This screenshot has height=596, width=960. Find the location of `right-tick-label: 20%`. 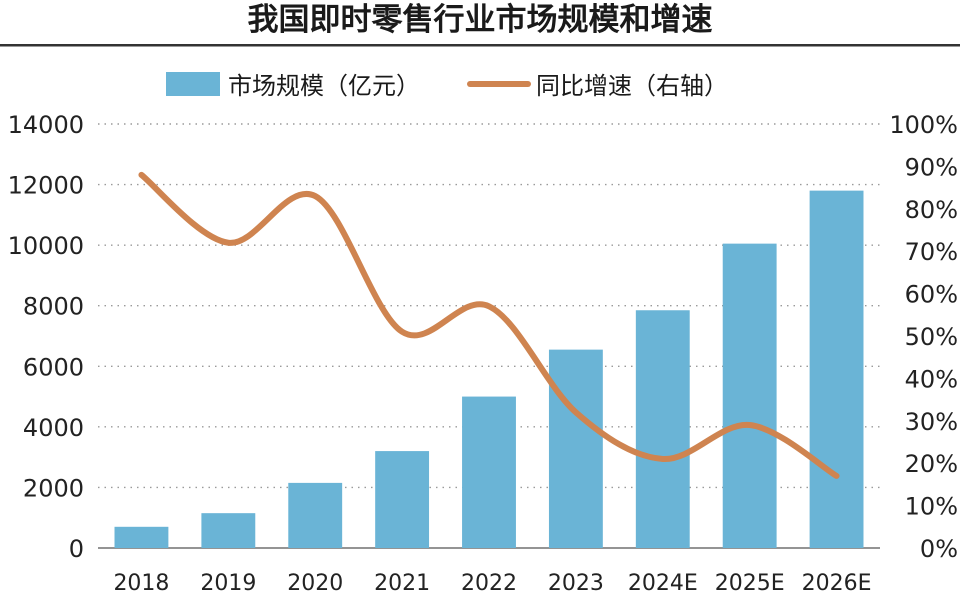

right-tick-label: 20% is located at coordinates (931, 464).